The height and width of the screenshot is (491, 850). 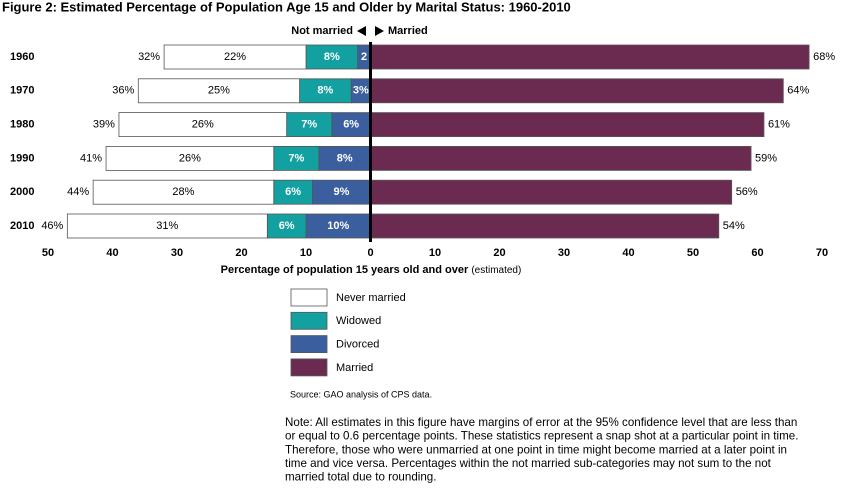 What do you see at coordinates (22, 91) in the screenshot?
I see `y-tick-label: 1970` at bounding box center [22, 91].